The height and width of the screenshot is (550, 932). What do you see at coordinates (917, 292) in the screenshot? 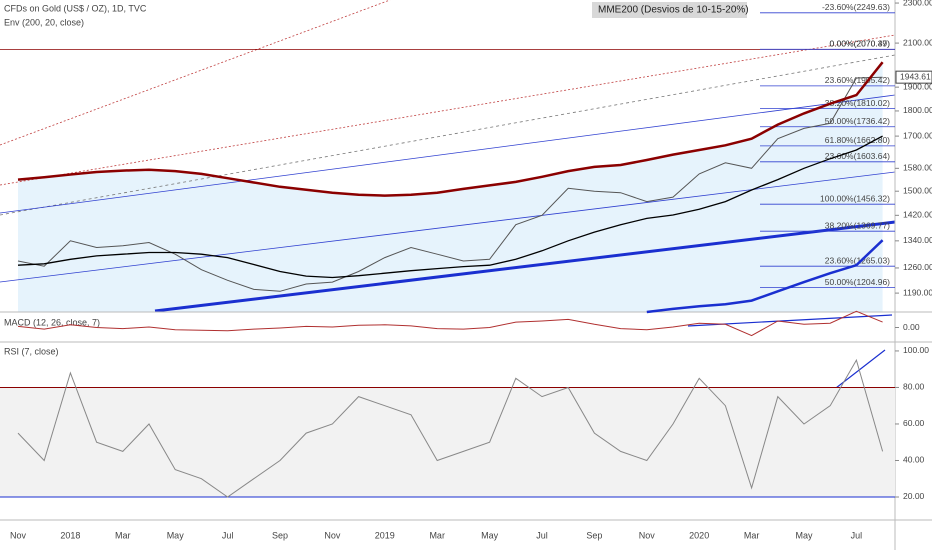
I see `y-tick-label: 1190.00` at bounding box center [917, 292].